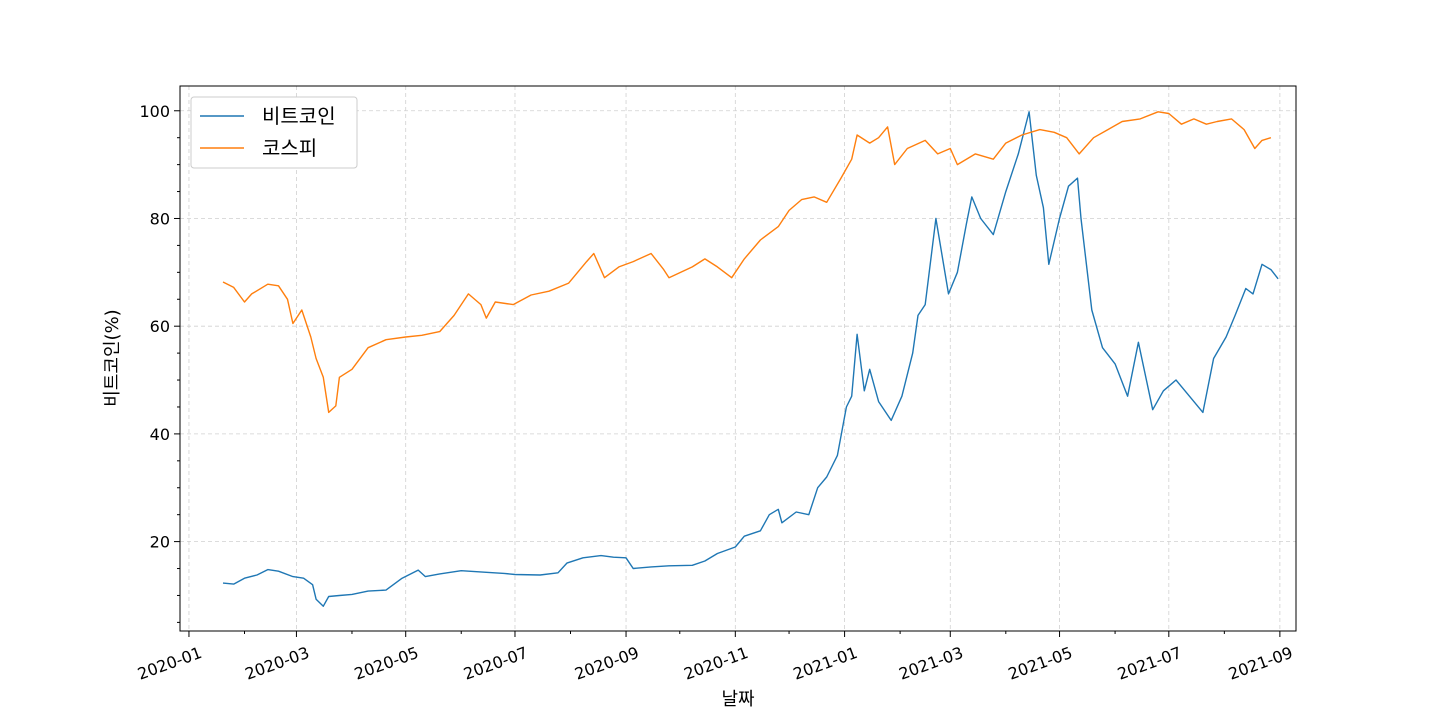  I want to click on y-axis-title: 비트코인(%), so click(112, 357).